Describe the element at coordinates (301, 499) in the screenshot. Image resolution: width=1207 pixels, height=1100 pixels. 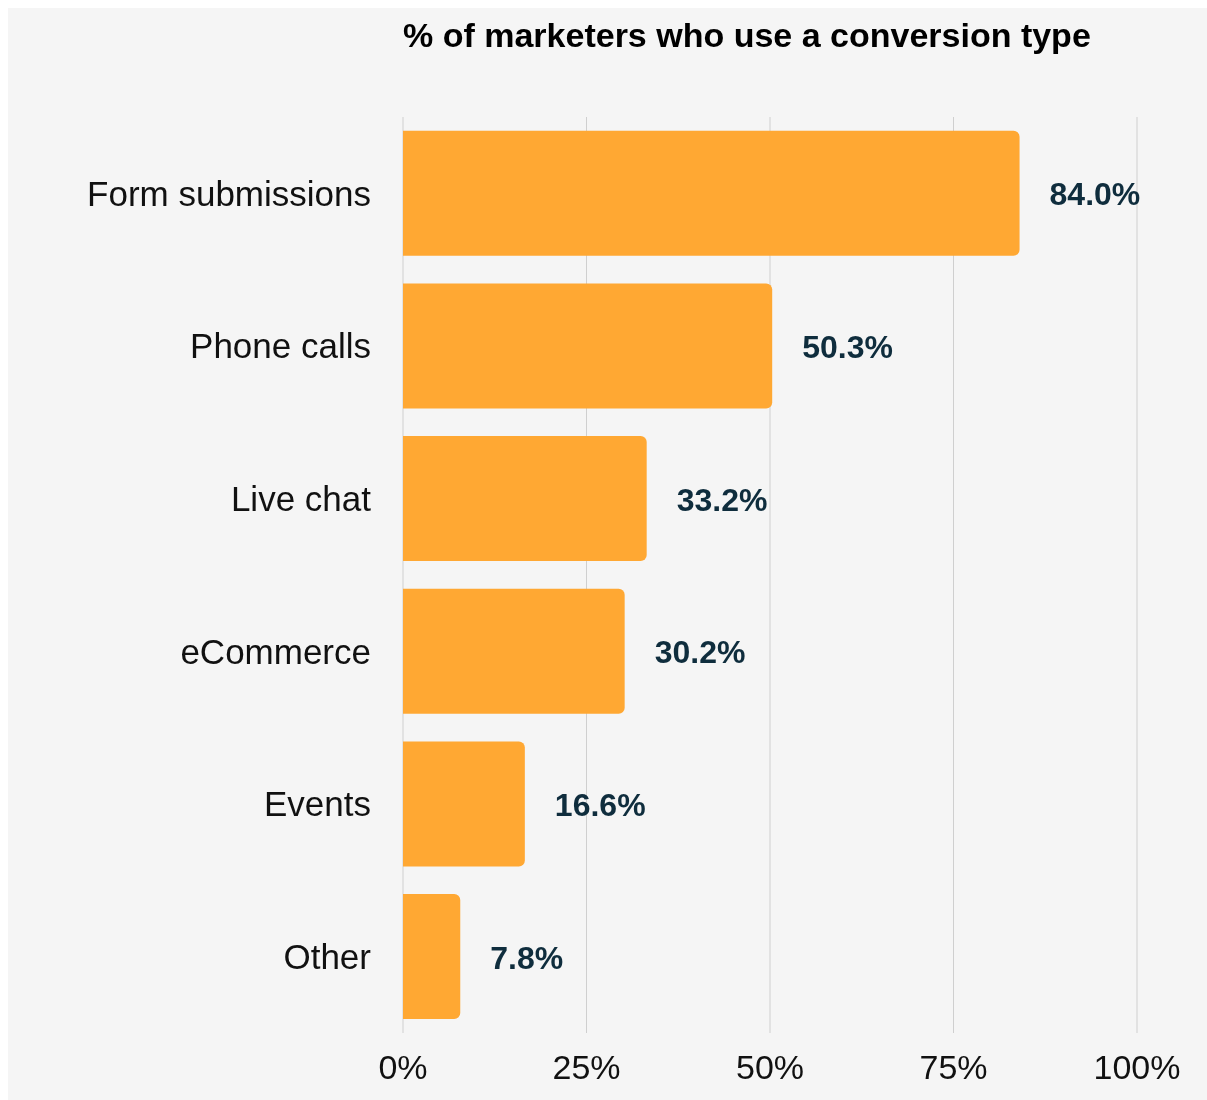
I see `y-tick-label: Live chat` at that location.